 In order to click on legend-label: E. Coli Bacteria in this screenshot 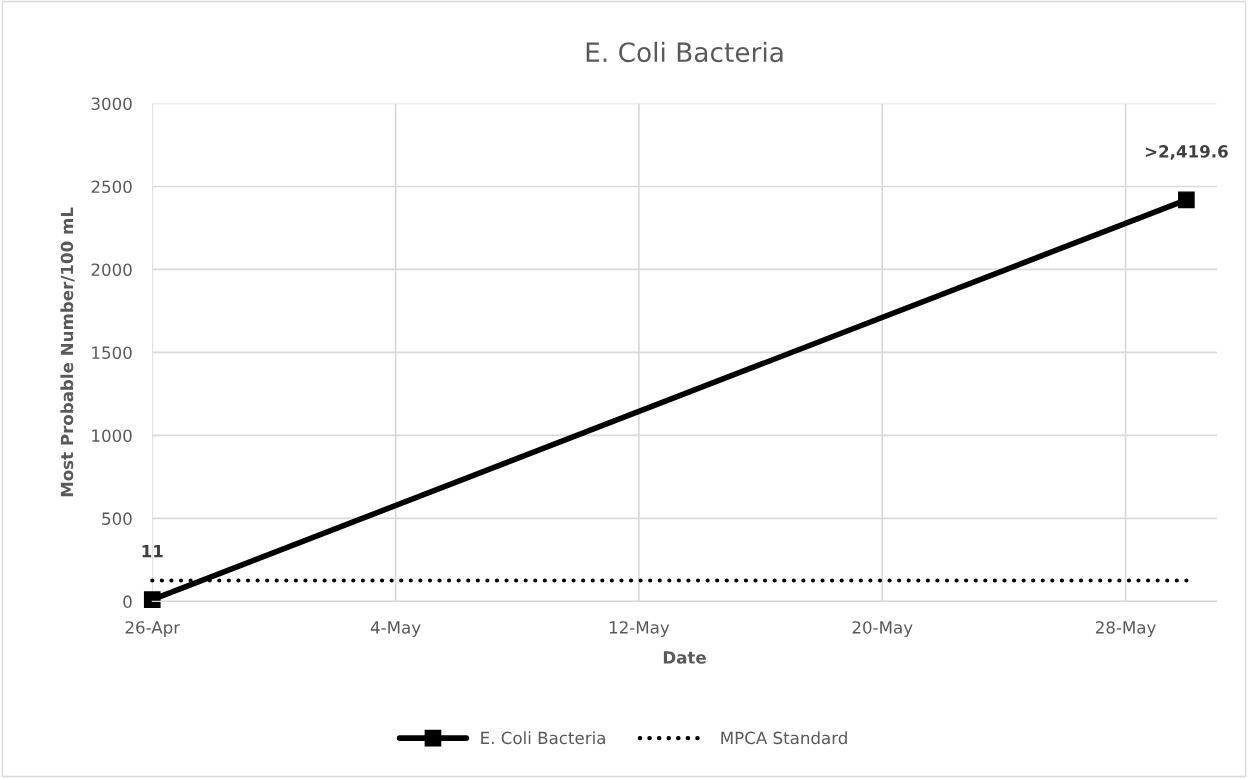, I will do `click(543, 738)`.